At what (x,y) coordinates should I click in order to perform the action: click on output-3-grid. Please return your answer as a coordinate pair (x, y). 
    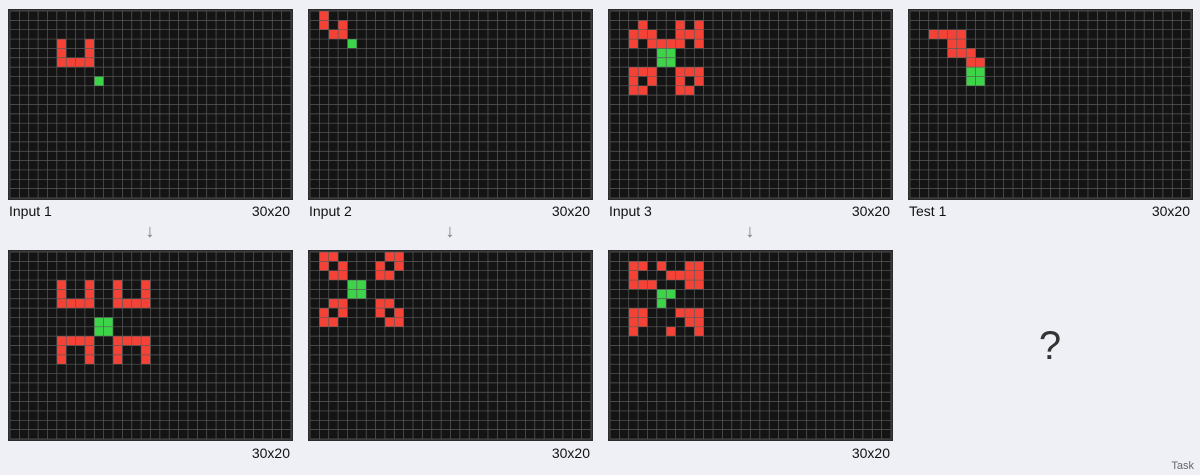
    Looking at the image, I should click on (750, 345).